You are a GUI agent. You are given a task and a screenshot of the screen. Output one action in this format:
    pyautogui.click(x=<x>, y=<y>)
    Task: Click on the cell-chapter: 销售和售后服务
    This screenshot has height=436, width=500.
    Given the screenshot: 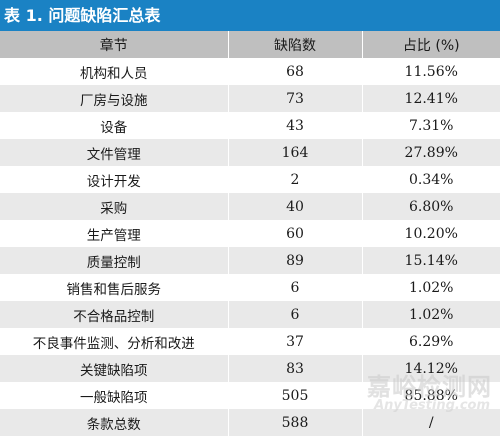 What is the action you would take?
    pyautogui.click(x=114, y=287)
    